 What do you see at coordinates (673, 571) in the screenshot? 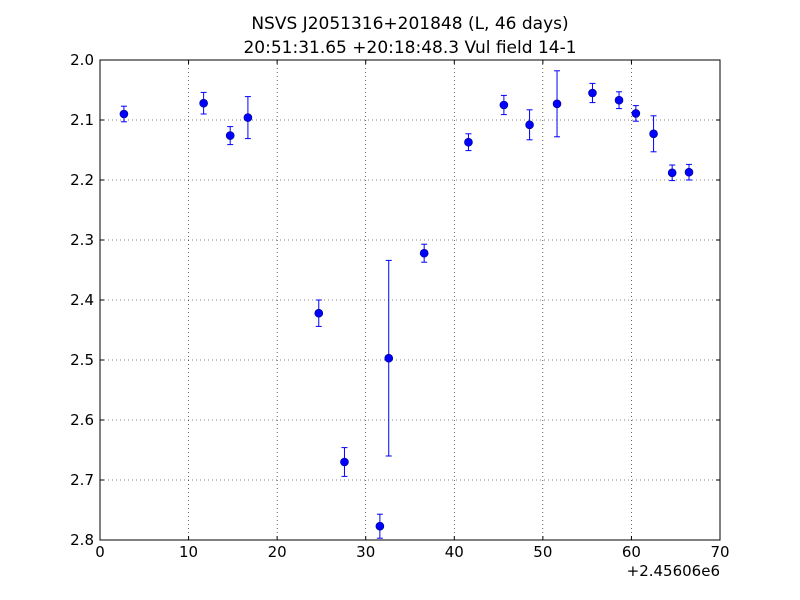
I see `x-offset-label: +2.45606e6` at bounding box center [673, 571].